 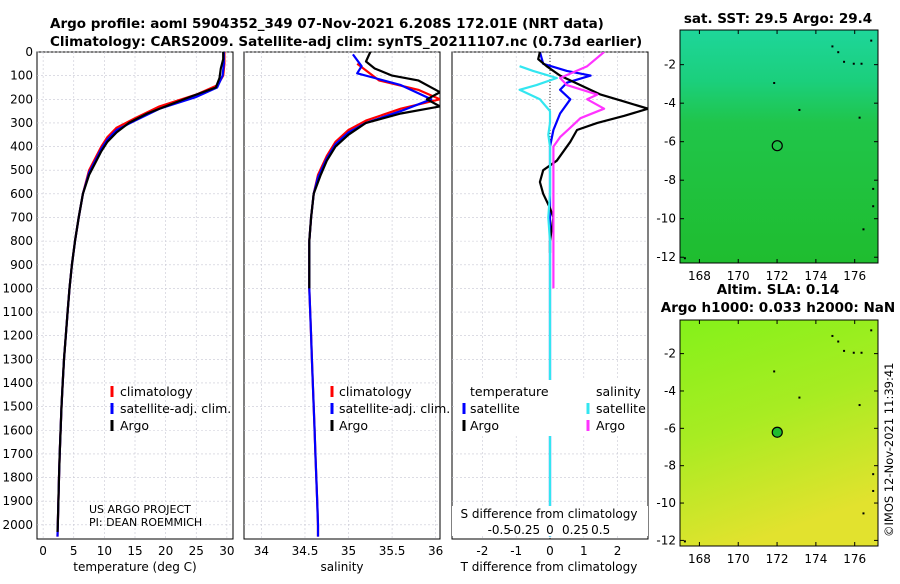 I want to click on x-tick-label: 34, so click(x=261, y=551).